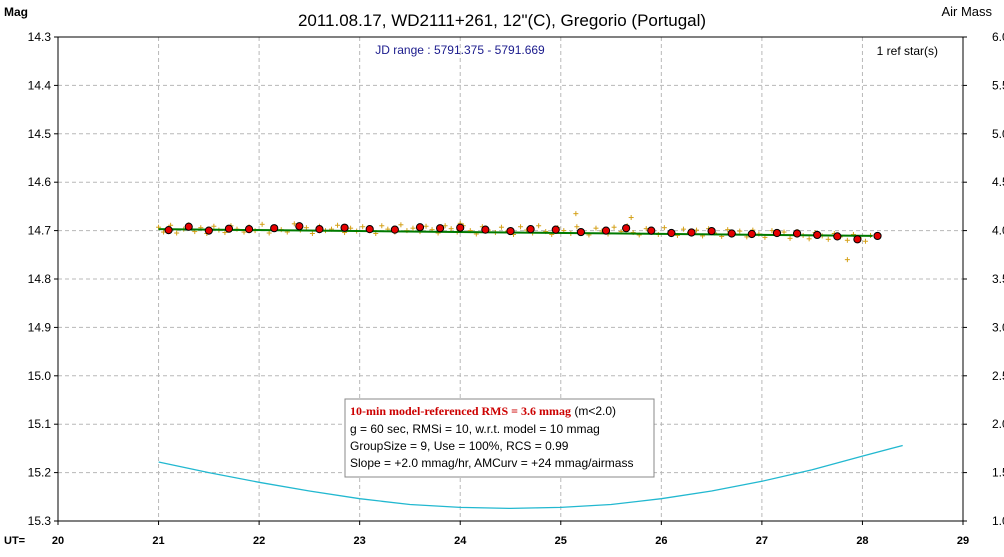 The height and width of the screenshot is (557, 1004). I want to click on right-y-ticks: 6.0 5.5 5.0 4.5 4.0 3.5 3.0 2.5 2.0 1.5 1.0, so click(983, 279).